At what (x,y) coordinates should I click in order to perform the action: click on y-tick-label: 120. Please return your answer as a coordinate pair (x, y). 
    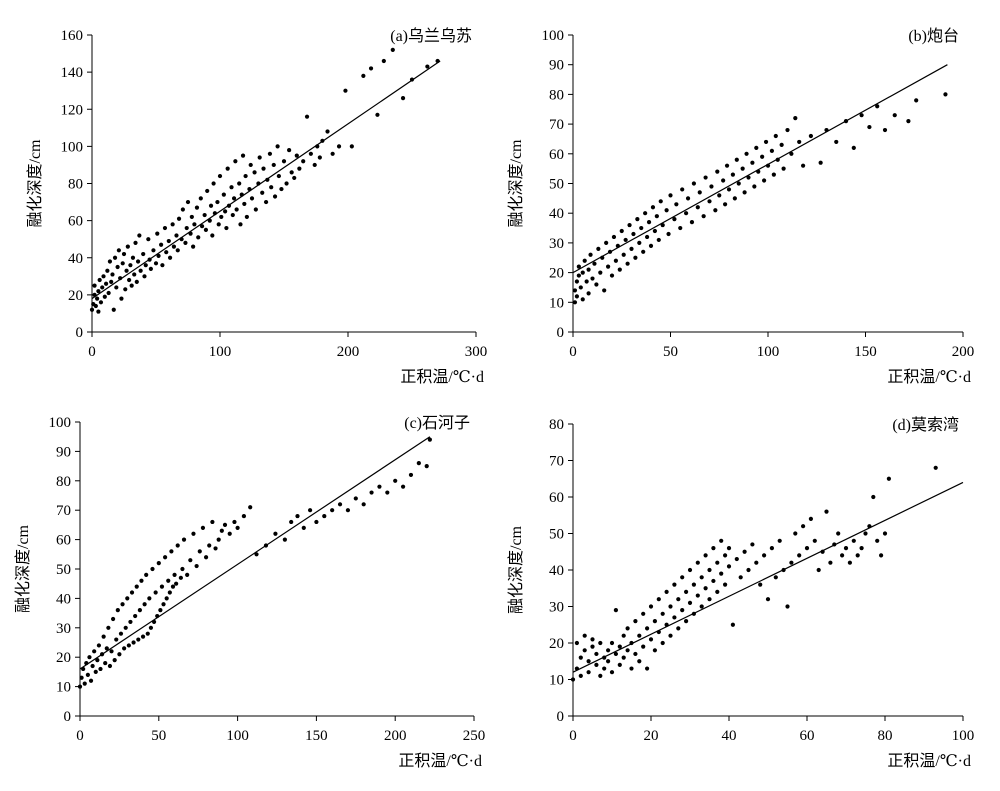
    Looking at the image, I should click on (72, 110).